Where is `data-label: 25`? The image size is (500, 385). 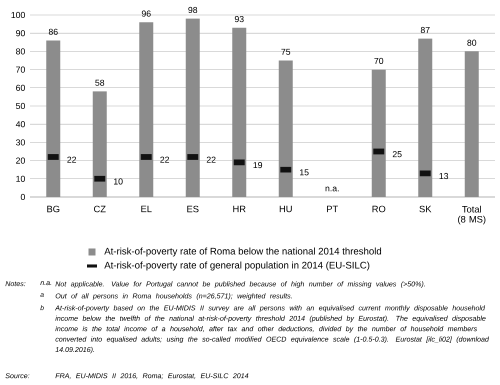
data-label: 25 is located at coordinates (397, 154).